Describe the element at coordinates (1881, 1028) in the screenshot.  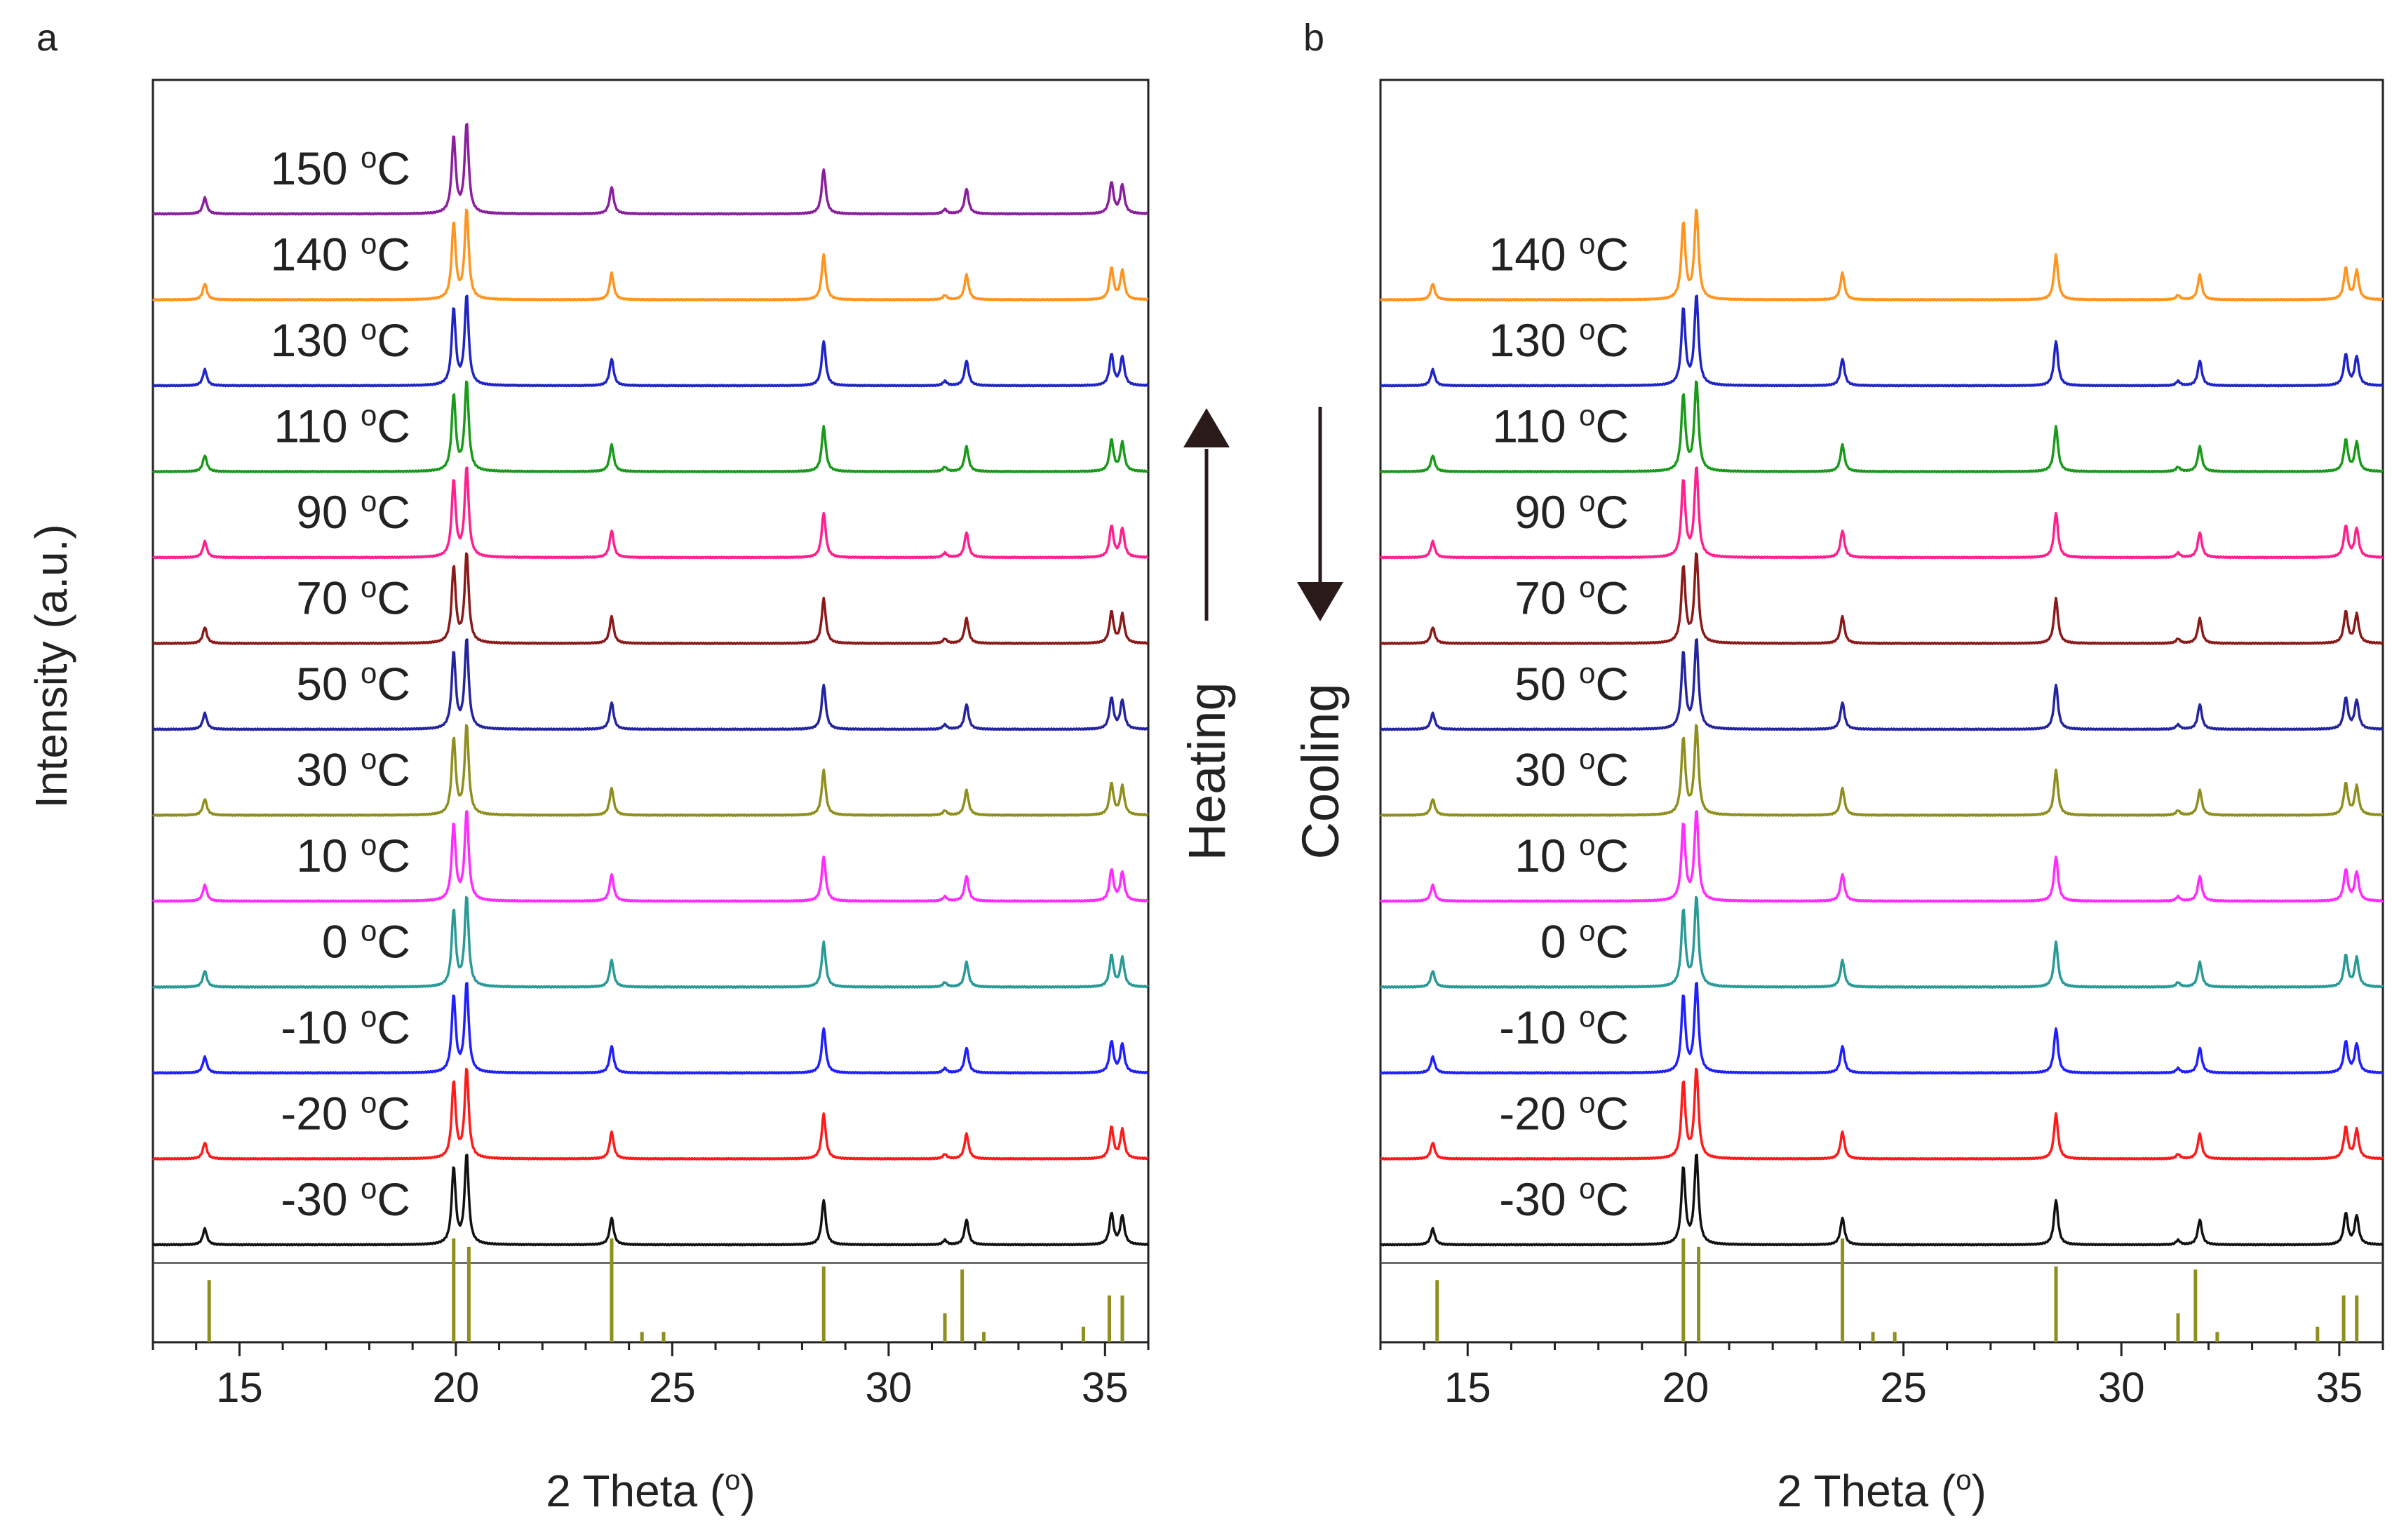
I see `series-line-minus10` at that location.